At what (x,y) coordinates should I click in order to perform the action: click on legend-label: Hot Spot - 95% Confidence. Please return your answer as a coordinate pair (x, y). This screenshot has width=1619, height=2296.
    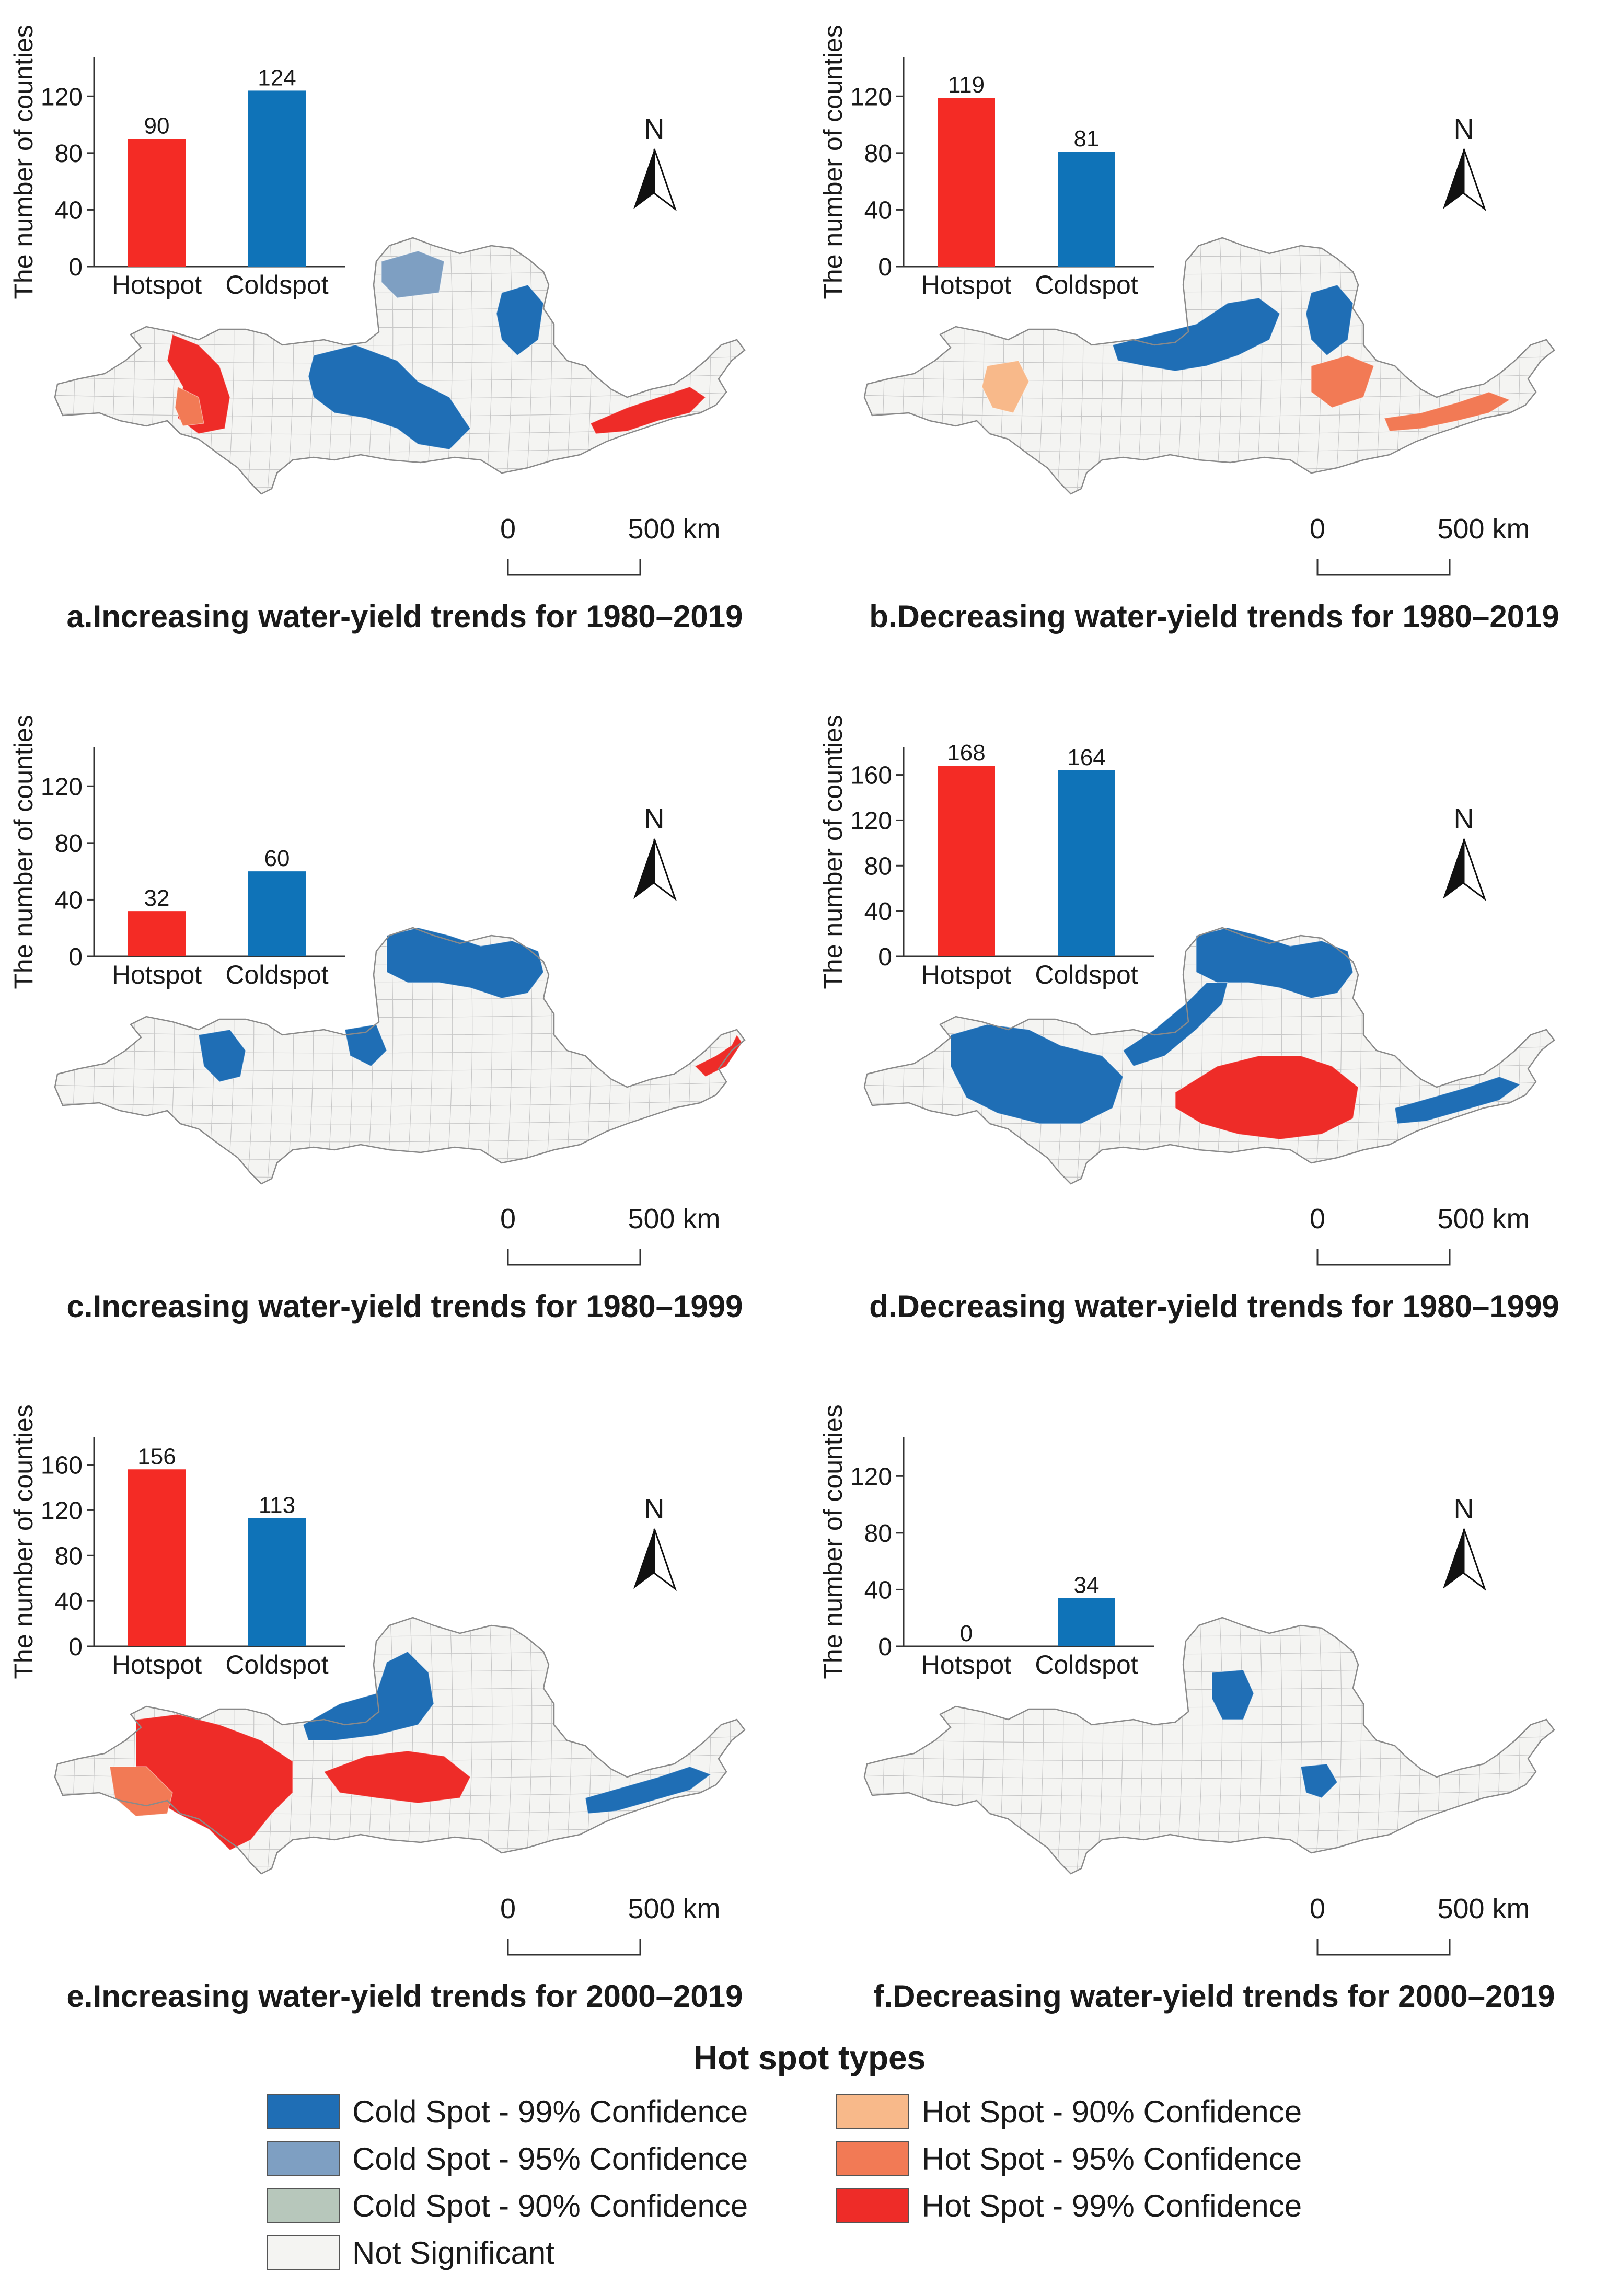
    Looking at the image, I should click on (1112, 2158).